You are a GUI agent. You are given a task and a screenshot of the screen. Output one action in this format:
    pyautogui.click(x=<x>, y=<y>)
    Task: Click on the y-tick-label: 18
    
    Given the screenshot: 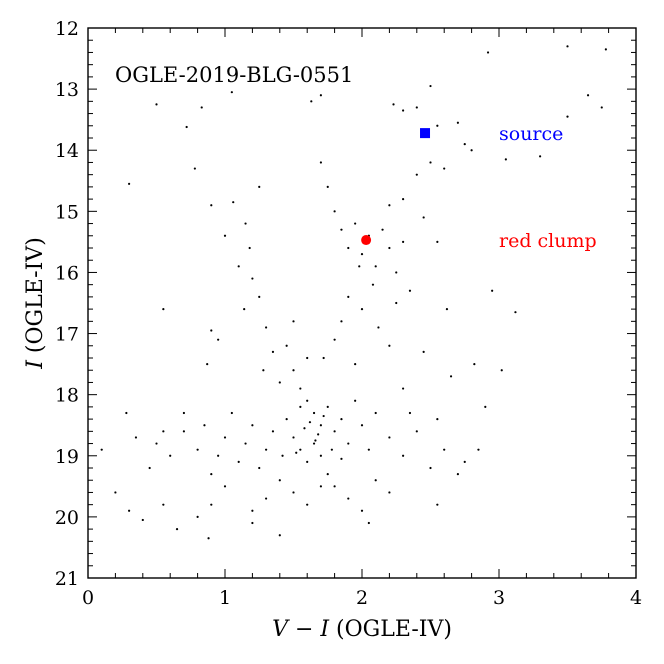 What is the action you would take?
    pyautogui.click(x=67, y=396)
    